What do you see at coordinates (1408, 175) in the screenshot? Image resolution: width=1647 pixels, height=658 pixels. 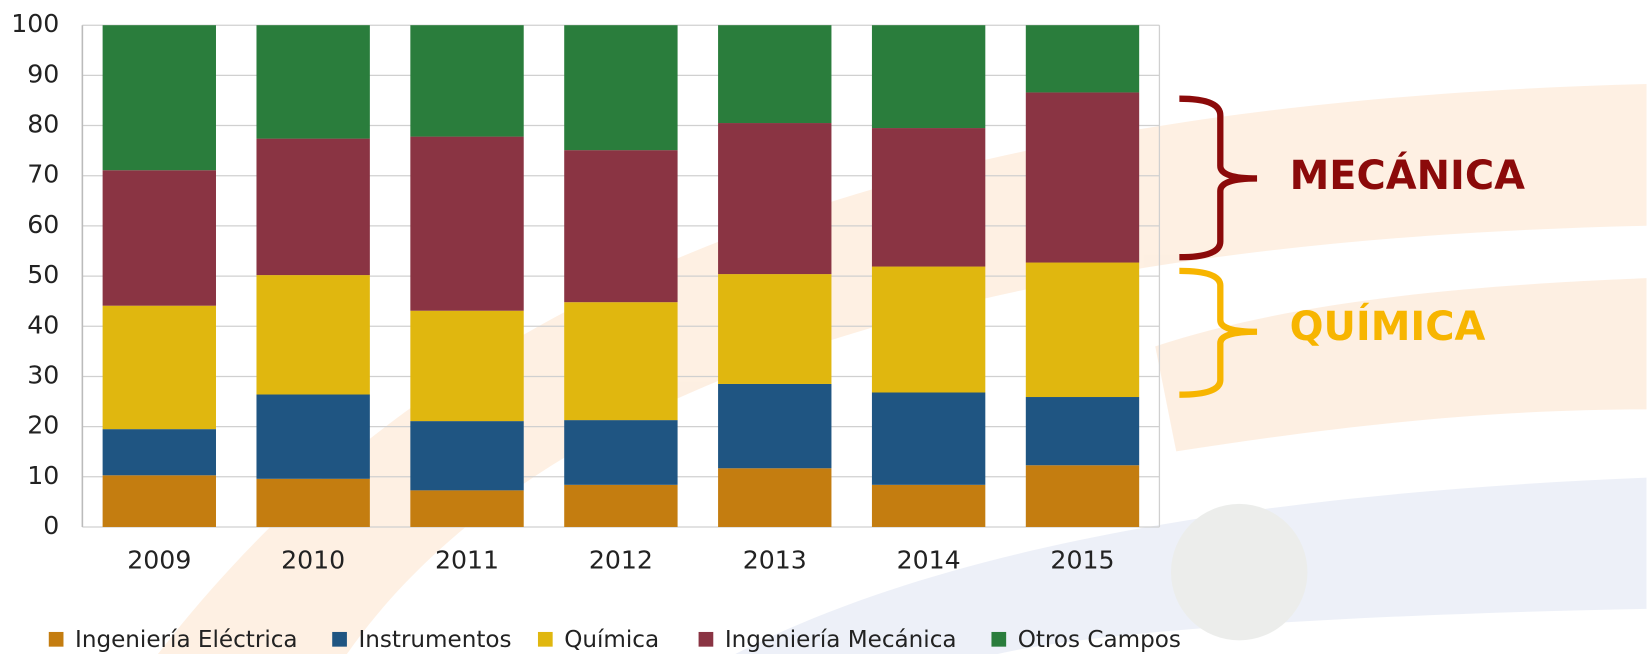 I see `annotation: MECÁNICA` at bounding box center [1408, 175].